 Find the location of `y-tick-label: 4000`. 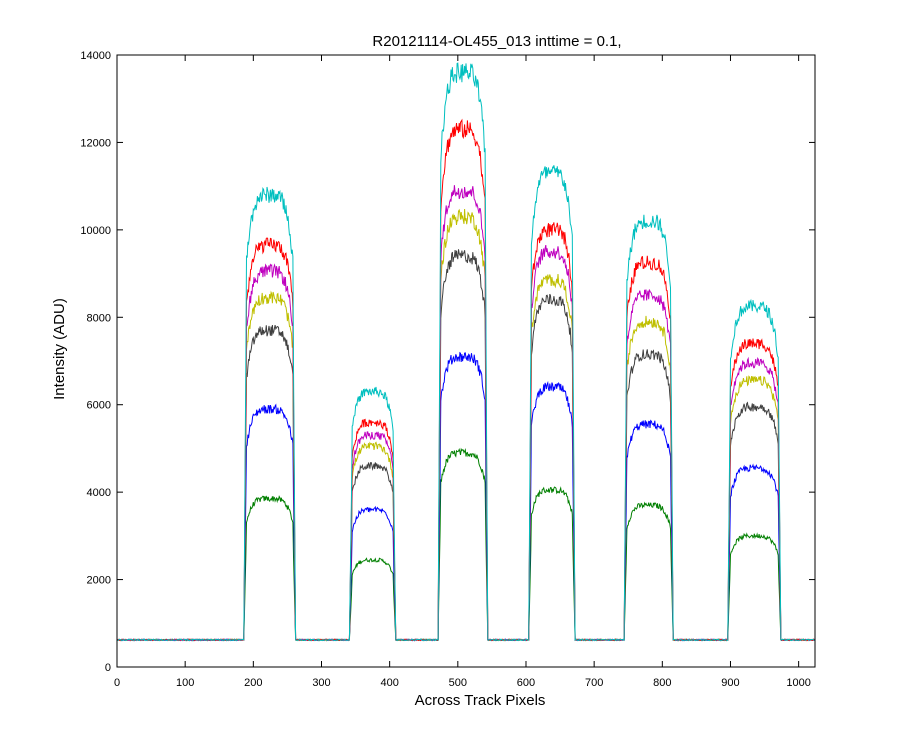

y-tick-label: 4000 is located at coordinates (99, 493).